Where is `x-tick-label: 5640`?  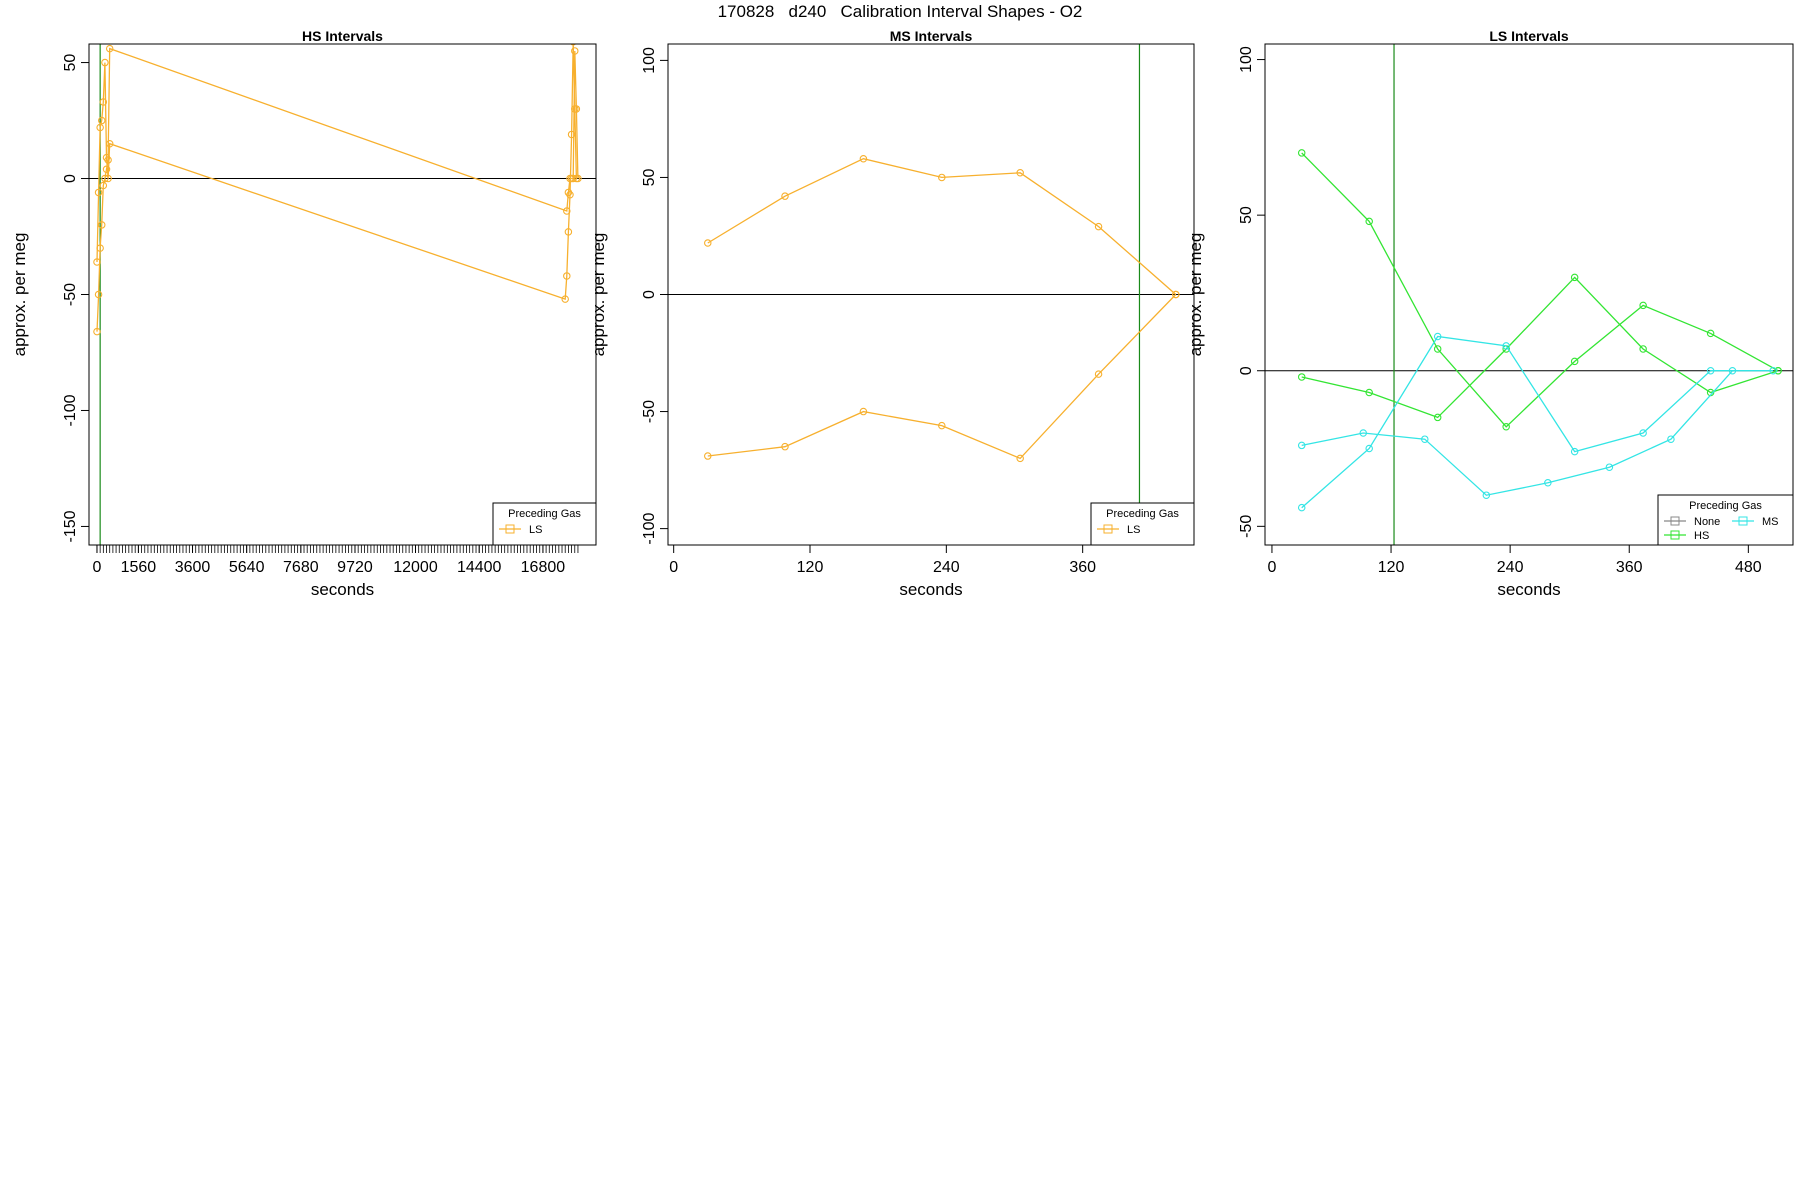
x-tick-label: 5640 is located at coordinates (247, 567).